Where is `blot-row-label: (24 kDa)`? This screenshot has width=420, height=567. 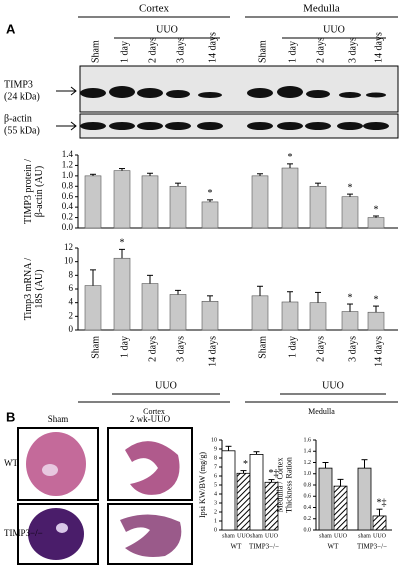
blot-row-label: (24 kDa) is located at coordinates (22, 96).